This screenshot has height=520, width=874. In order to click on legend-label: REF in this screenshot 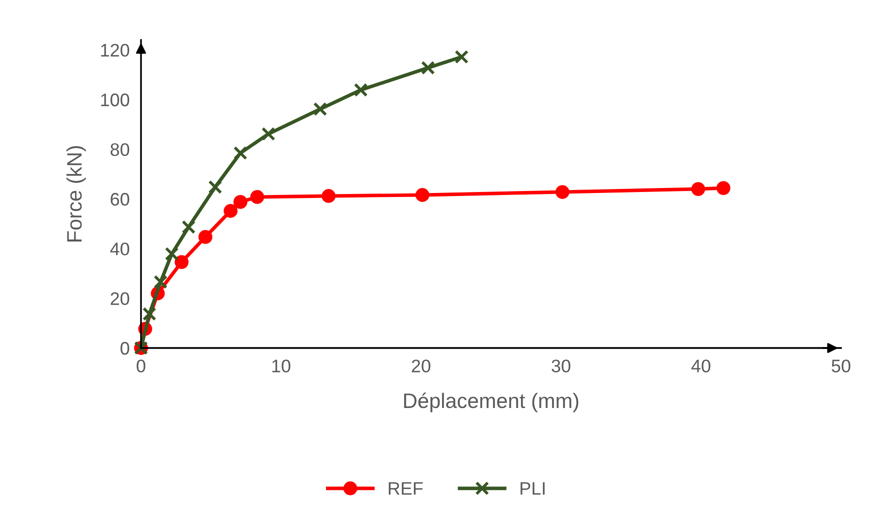, I will do `click(405, 488)`.